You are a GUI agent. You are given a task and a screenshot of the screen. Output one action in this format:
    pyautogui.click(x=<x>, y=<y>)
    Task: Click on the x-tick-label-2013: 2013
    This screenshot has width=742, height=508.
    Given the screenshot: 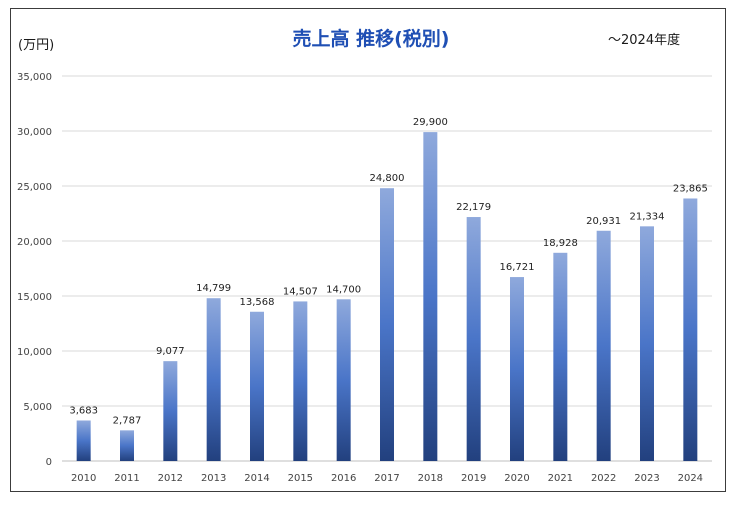 What is the action you would take?
    pyautogui.click(x=213, y=478)
    